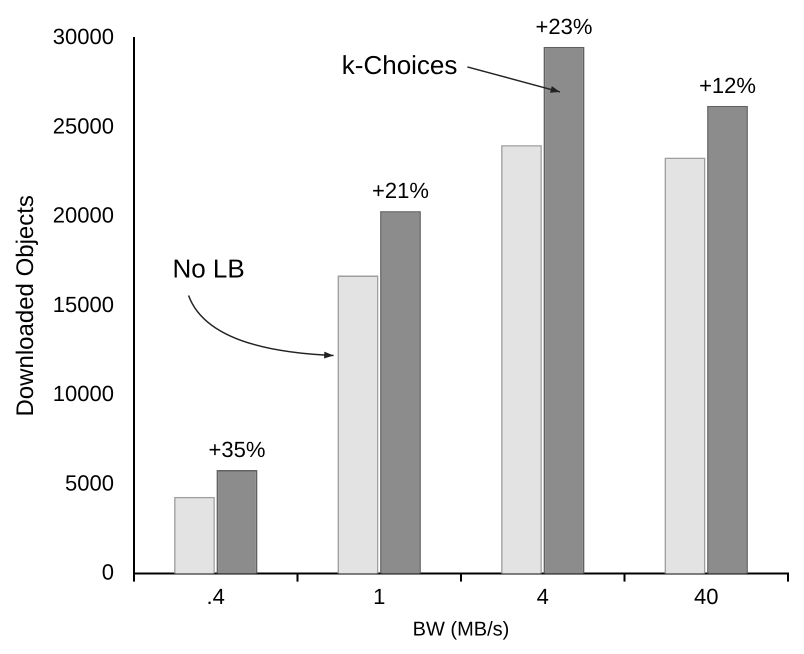 This screenshot has width=804, height=654. Describe the element at coordinates (564, 26) in the screenshot. I see `annotation: +23%` at that location.